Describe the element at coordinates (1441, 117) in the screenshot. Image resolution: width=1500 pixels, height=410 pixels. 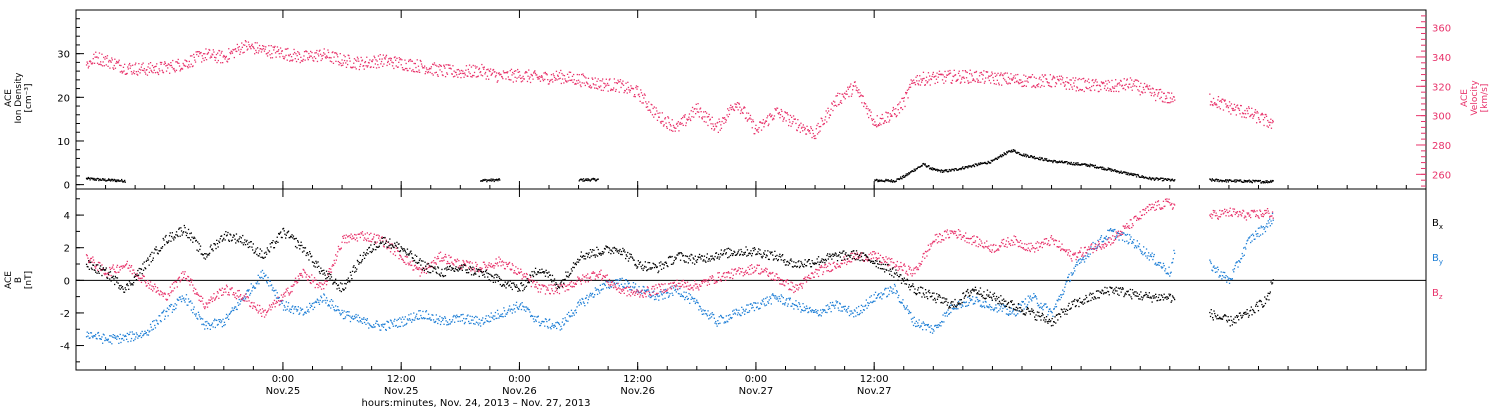
I see `velocity-tick-label: 300` at that location.